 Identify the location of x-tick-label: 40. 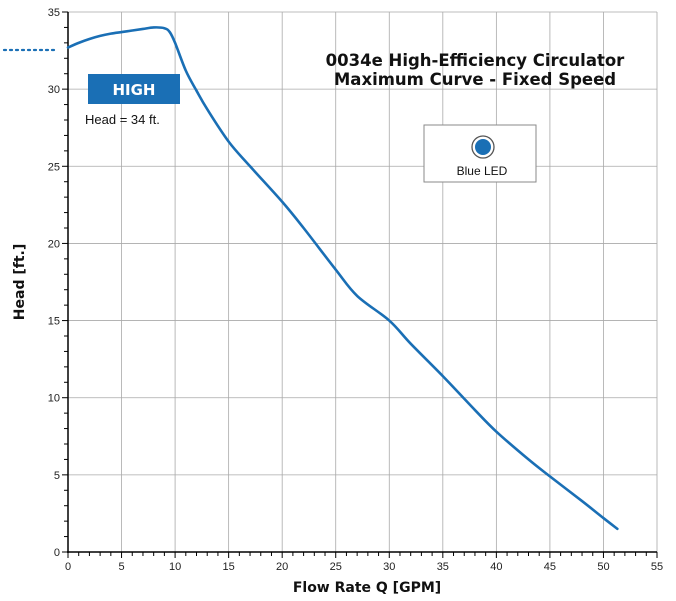
(496, 567).